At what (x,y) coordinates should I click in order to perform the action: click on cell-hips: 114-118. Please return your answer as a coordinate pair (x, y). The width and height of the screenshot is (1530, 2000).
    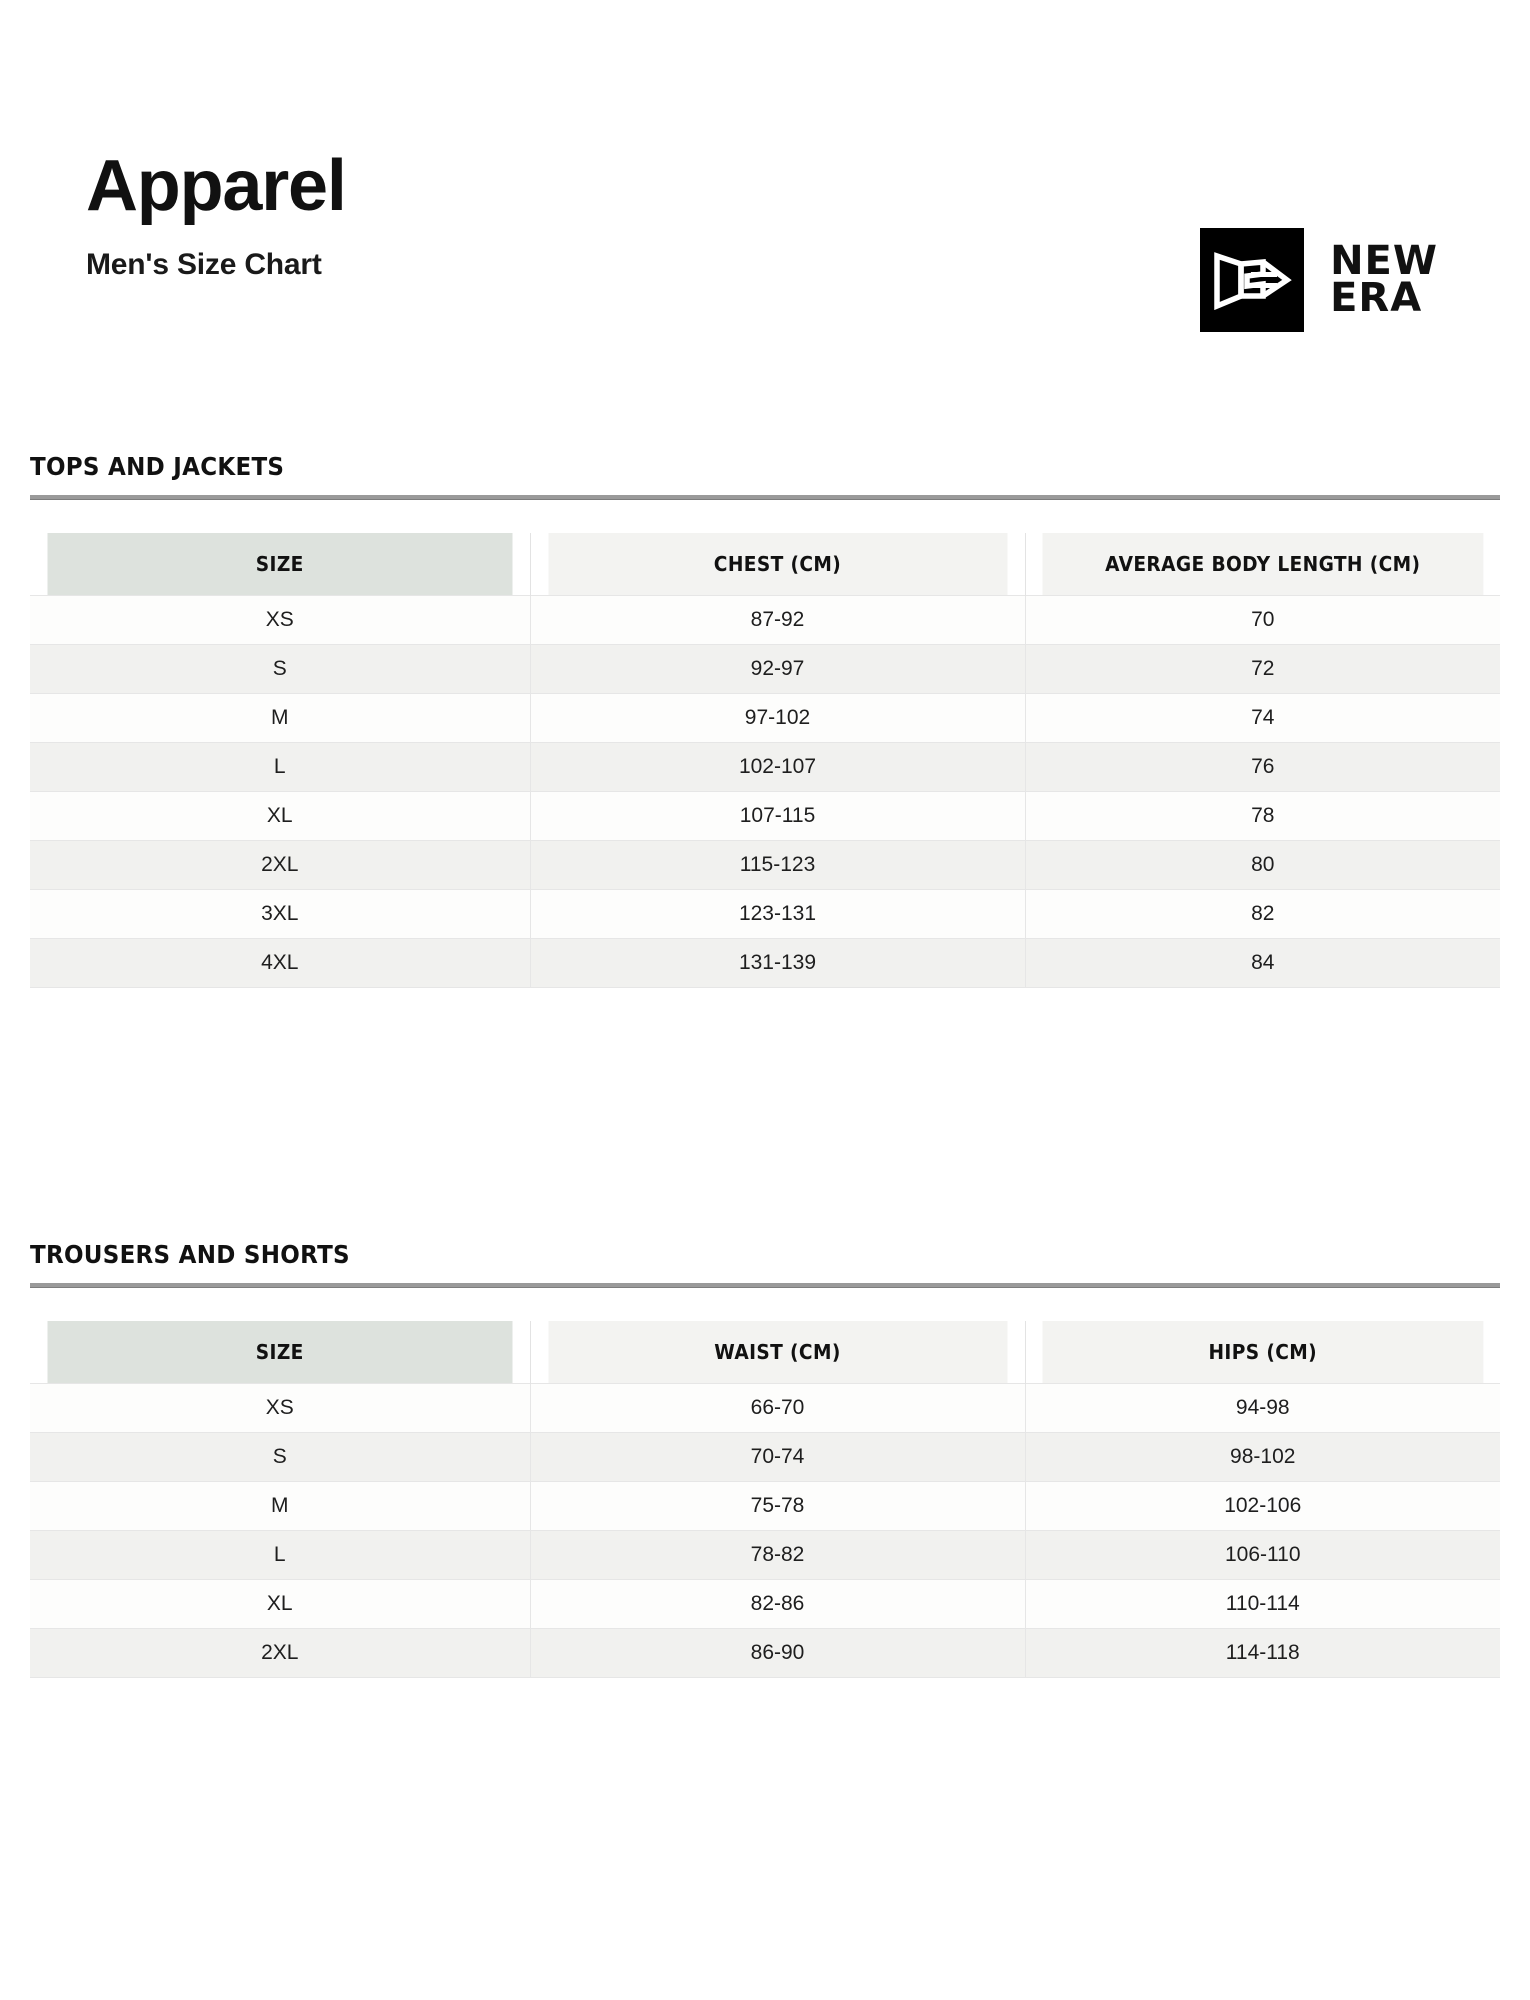
    Looking at the image, I should click on (1262, 1652).